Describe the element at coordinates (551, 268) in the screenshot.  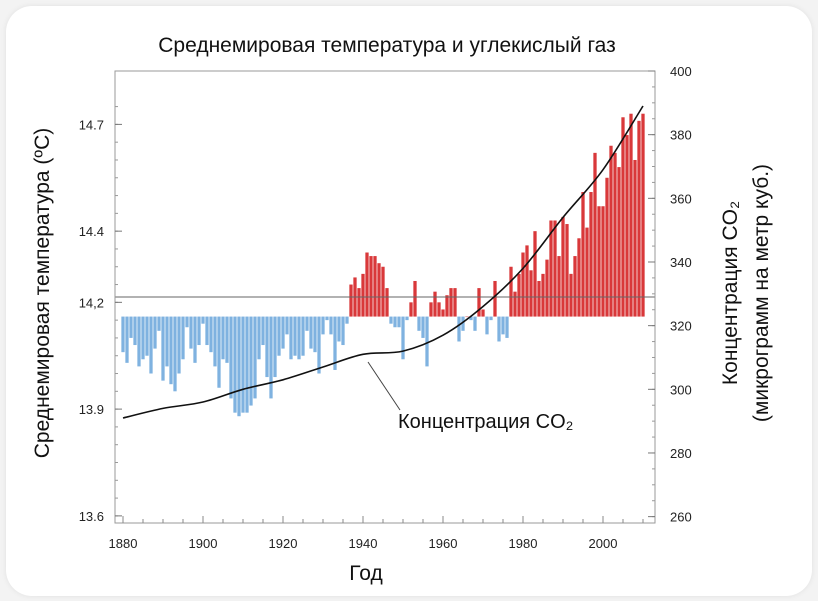
I see `temperature-bar-1987` at that location.